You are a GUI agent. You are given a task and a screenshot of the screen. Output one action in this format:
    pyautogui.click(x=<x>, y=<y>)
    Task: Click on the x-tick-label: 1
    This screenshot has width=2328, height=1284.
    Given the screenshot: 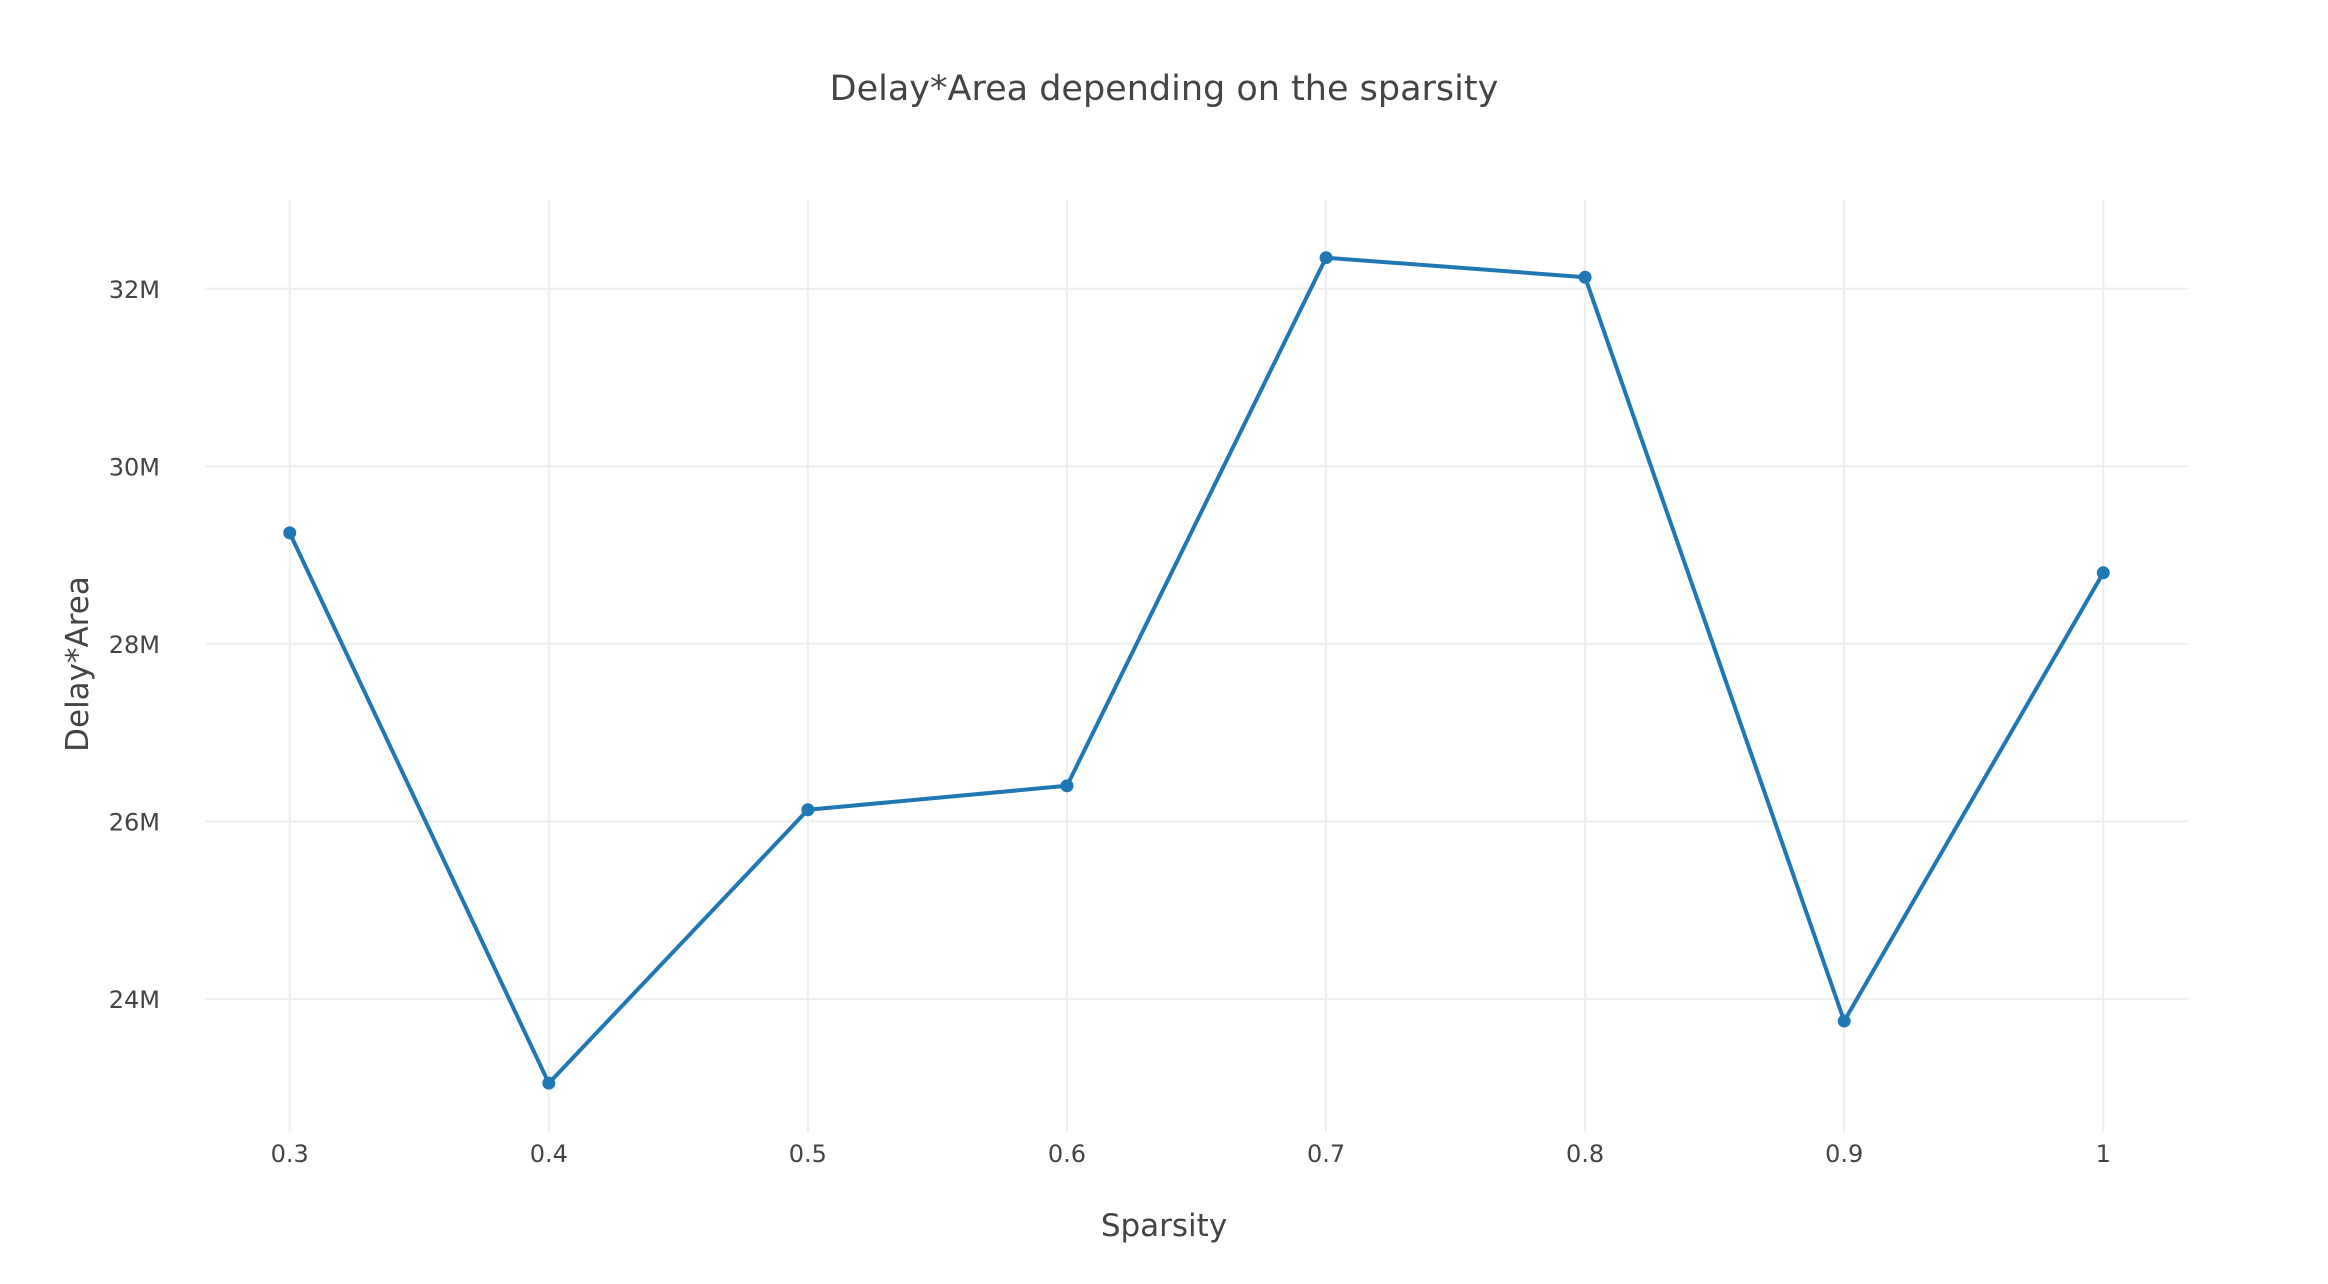 What is the action you would take?
    pyautogui.click(x=2103, y=1154)
    